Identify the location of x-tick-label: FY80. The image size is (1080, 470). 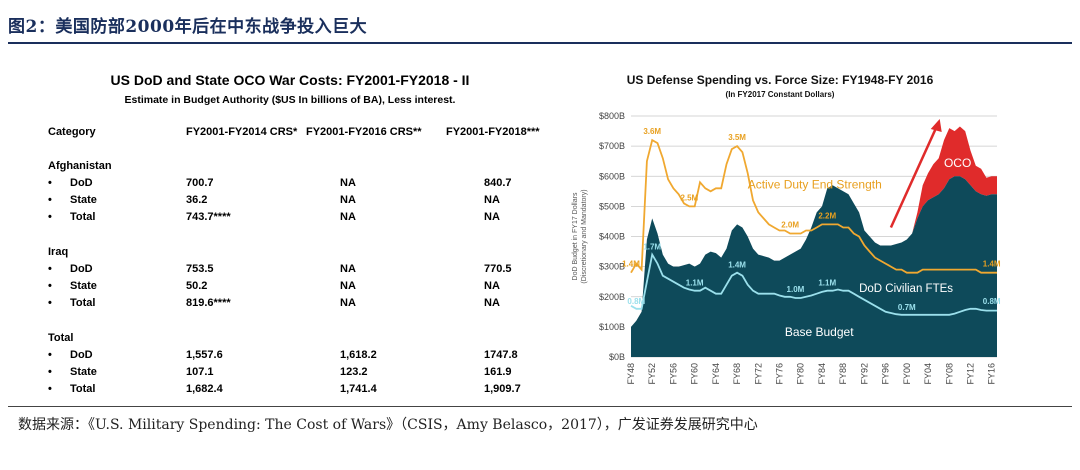
(801, 374).